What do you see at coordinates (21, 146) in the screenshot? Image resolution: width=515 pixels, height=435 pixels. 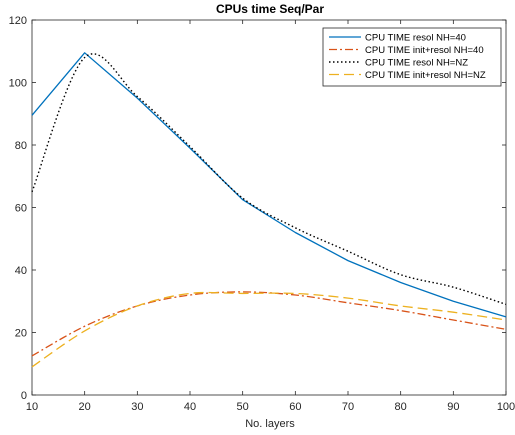 I see `y-tick-label: 80` at bounding box center [21, 146].